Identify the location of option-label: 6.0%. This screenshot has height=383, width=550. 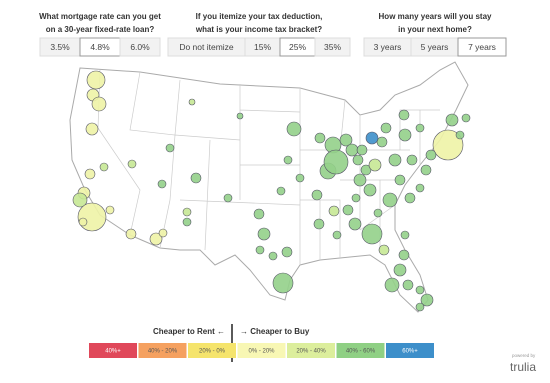
(140, 47).